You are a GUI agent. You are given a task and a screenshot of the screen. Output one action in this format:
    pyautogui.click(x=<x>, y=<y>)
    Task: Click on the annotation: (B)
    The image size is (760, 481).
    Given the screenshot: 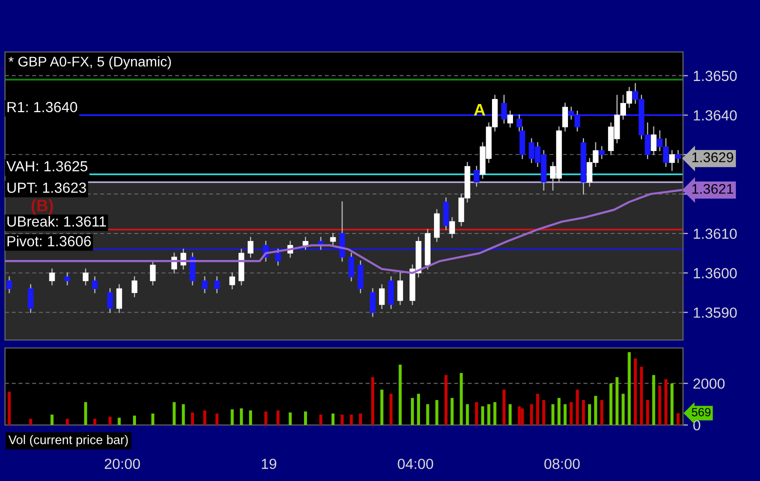 What is the action you would take?
    pyautogui.click(x=43, y=207)
    